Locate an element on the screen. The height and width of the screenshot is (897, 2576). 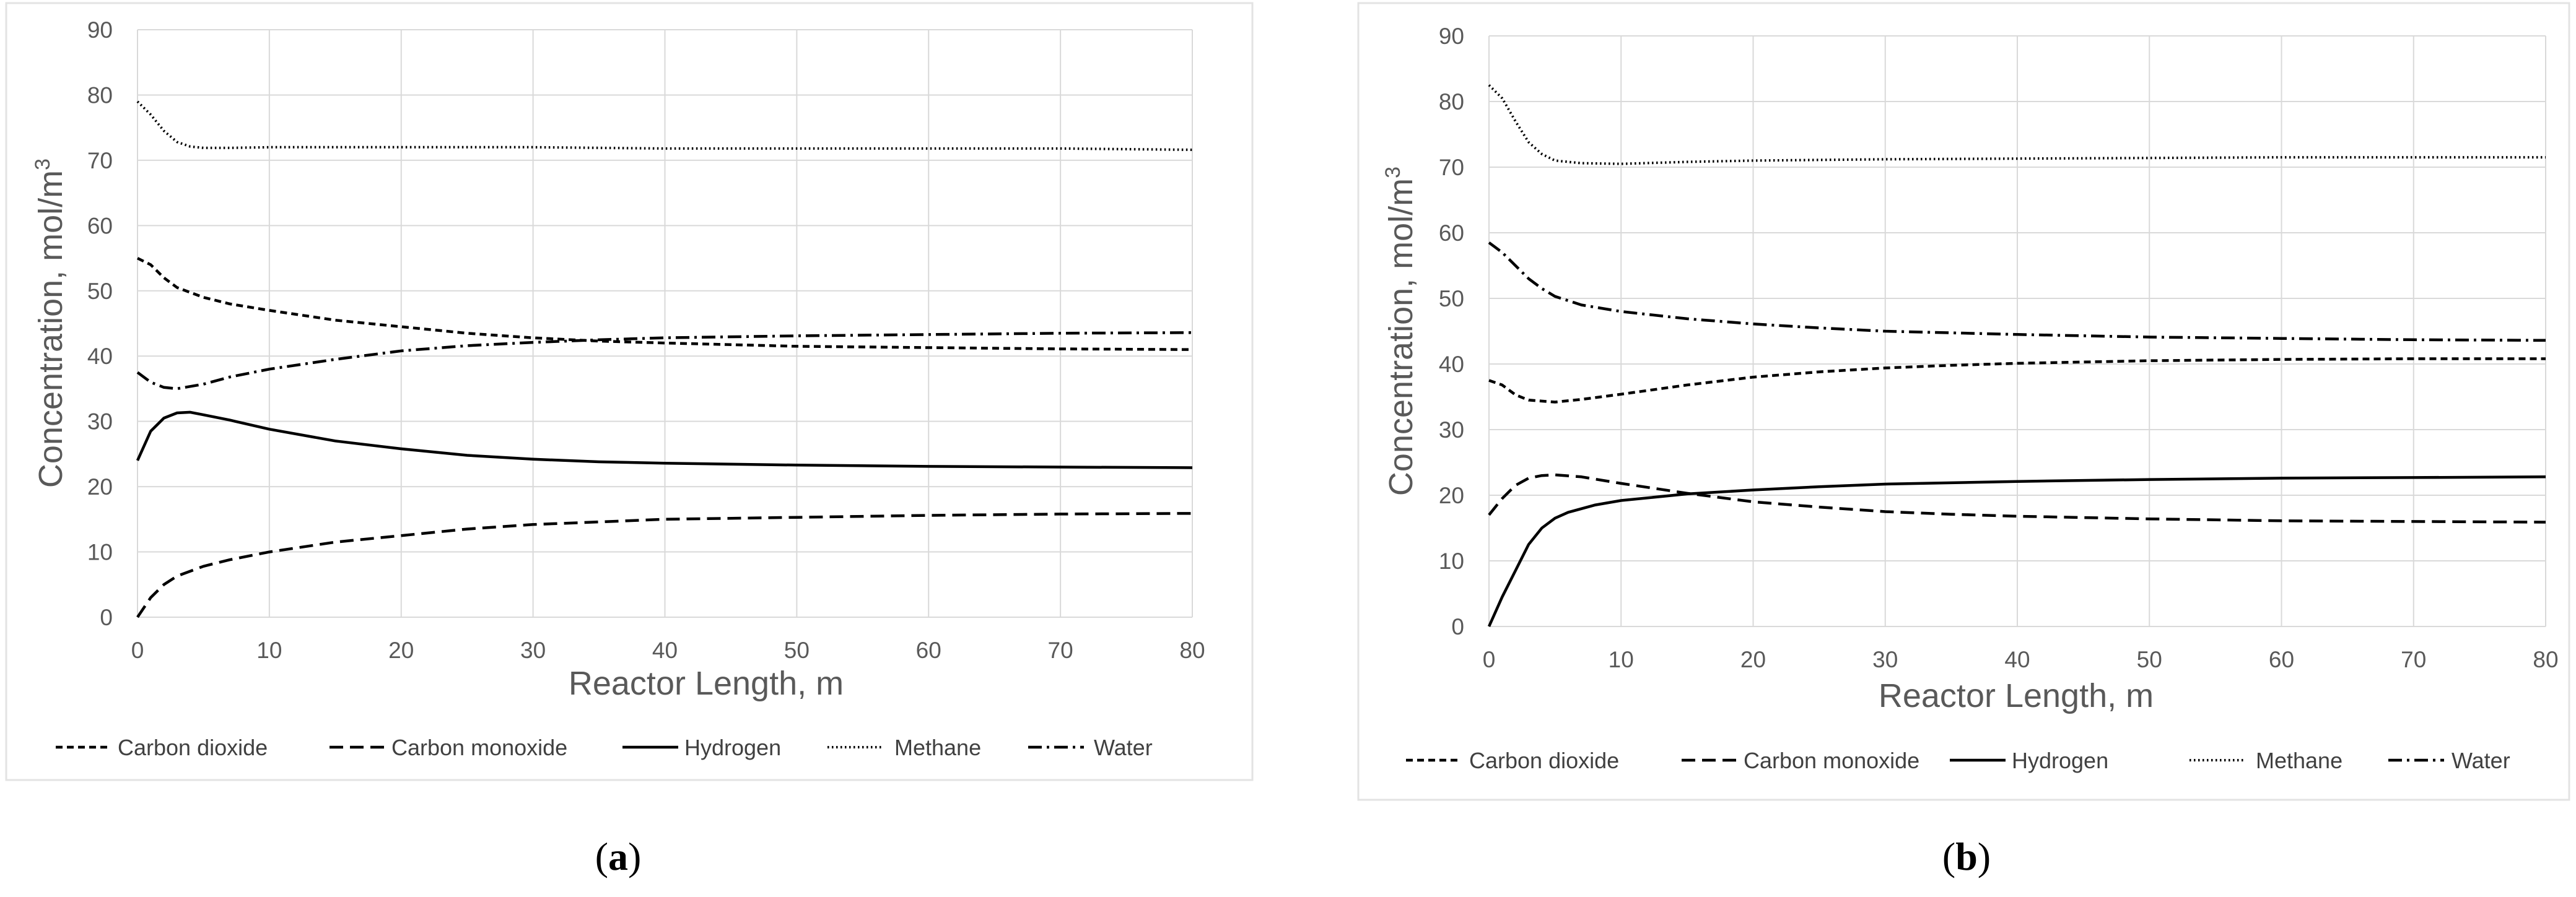
panel-a-y-tick-30: 30 is located at coordinates (100, 422).